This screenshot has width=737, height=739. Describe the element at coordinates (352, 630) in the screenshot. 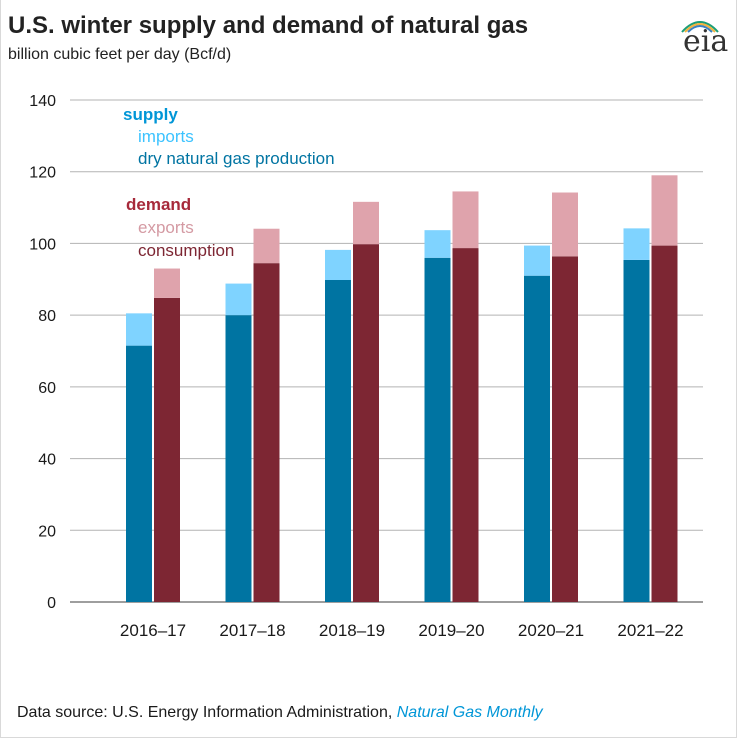

I see `x-tick-label: 2018–19` at that location.